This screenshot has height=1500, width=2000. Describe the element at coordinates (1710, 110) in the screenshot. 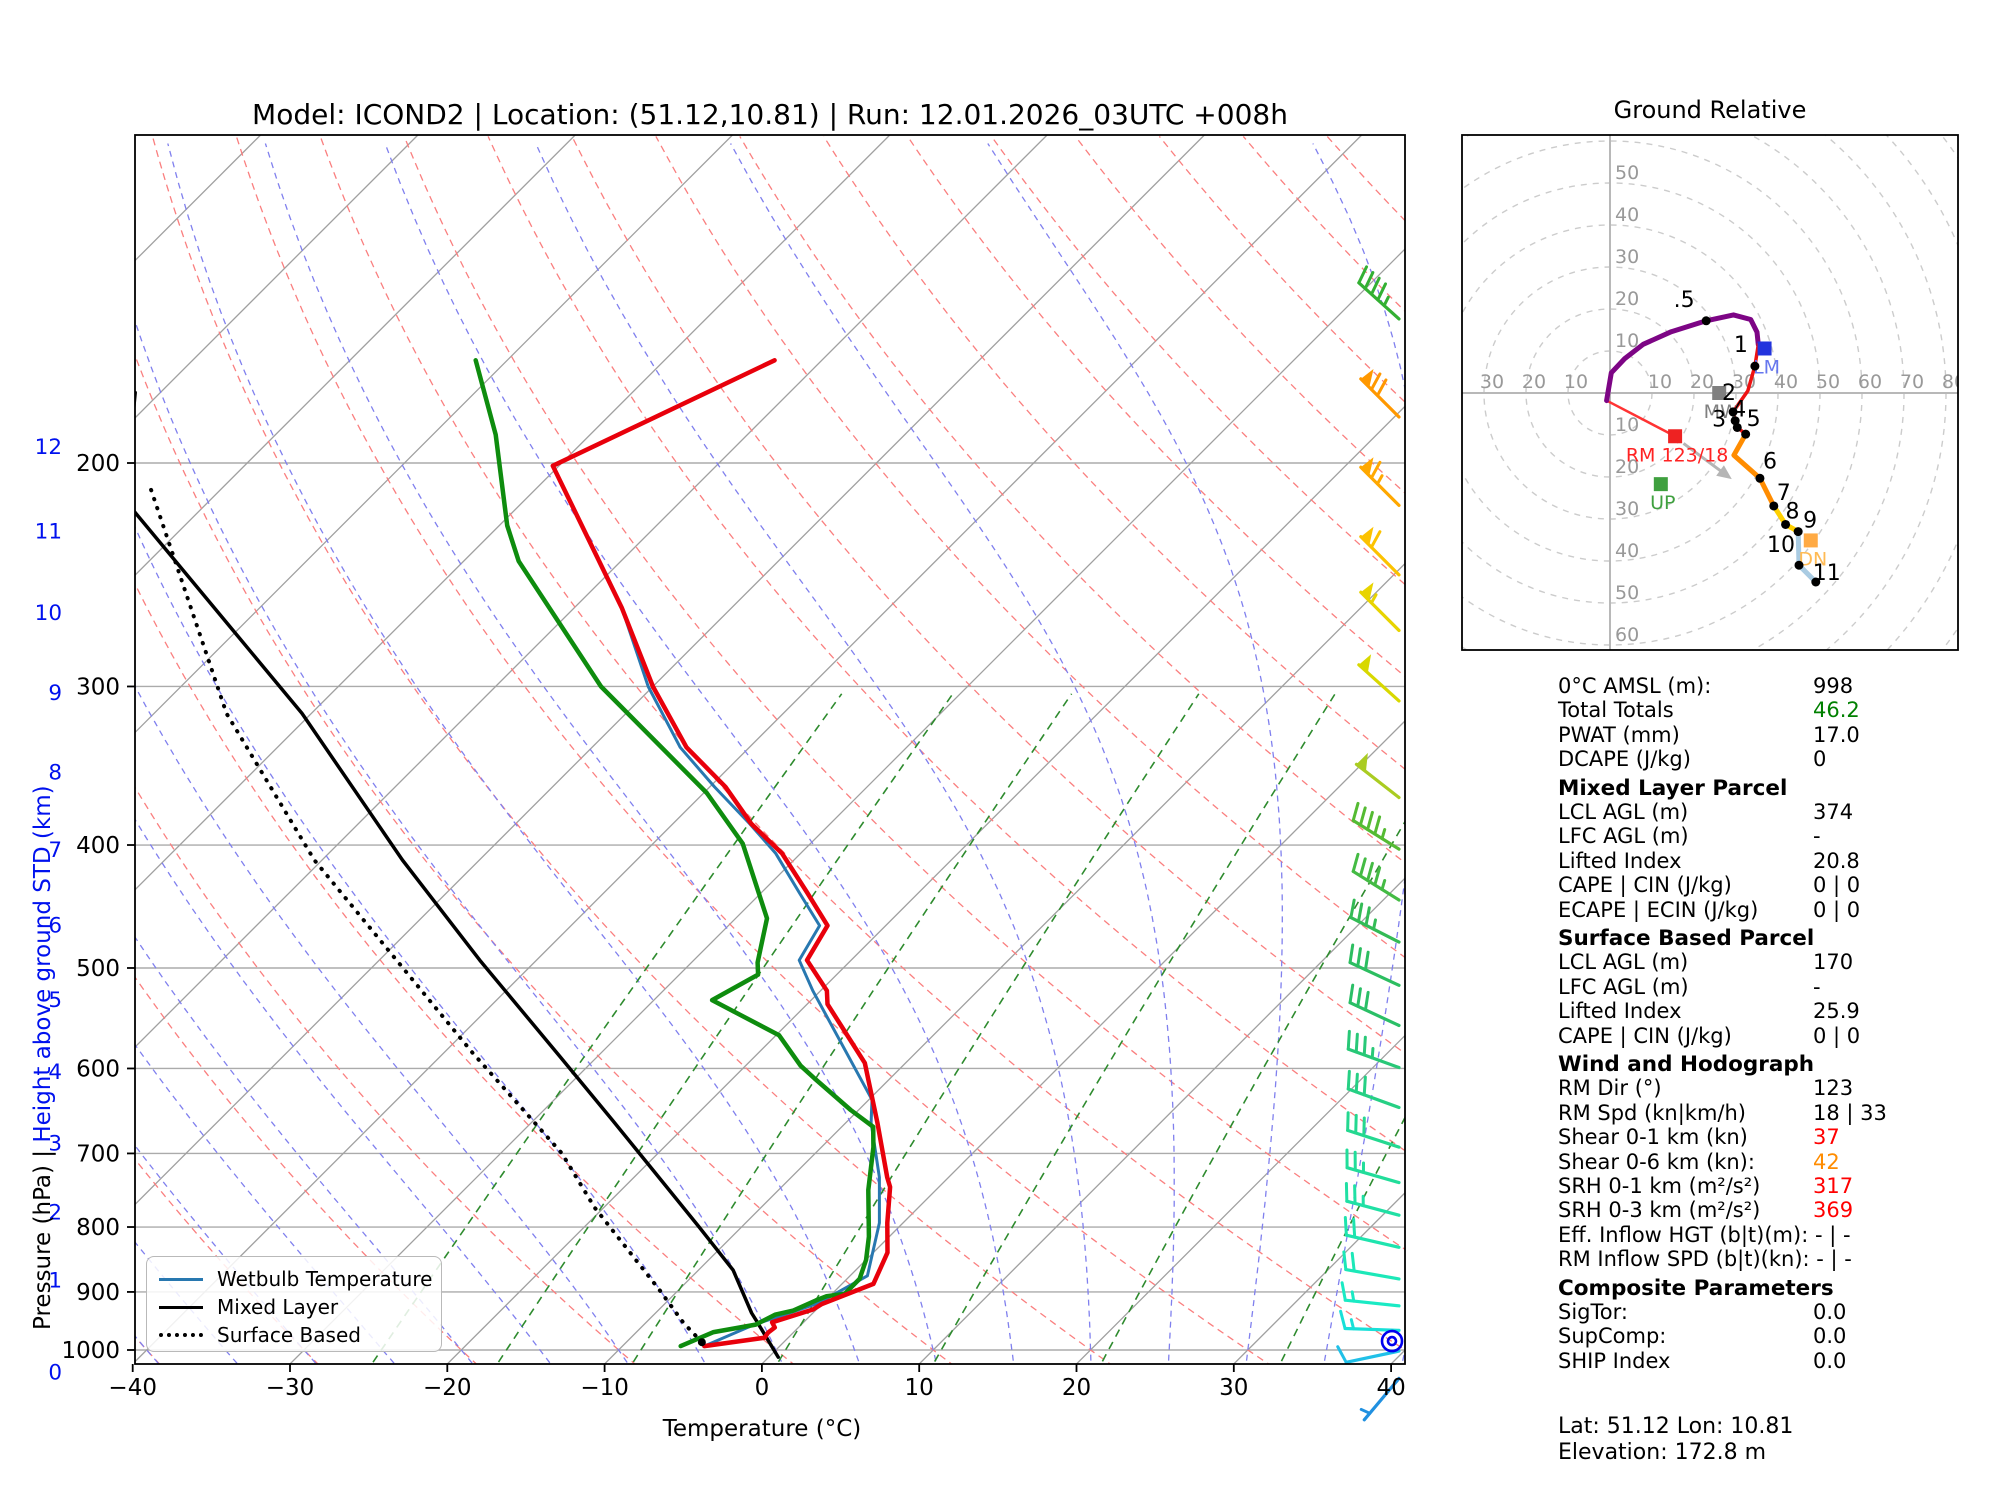

I see `hodograph-title: Ground Relative` at that location.